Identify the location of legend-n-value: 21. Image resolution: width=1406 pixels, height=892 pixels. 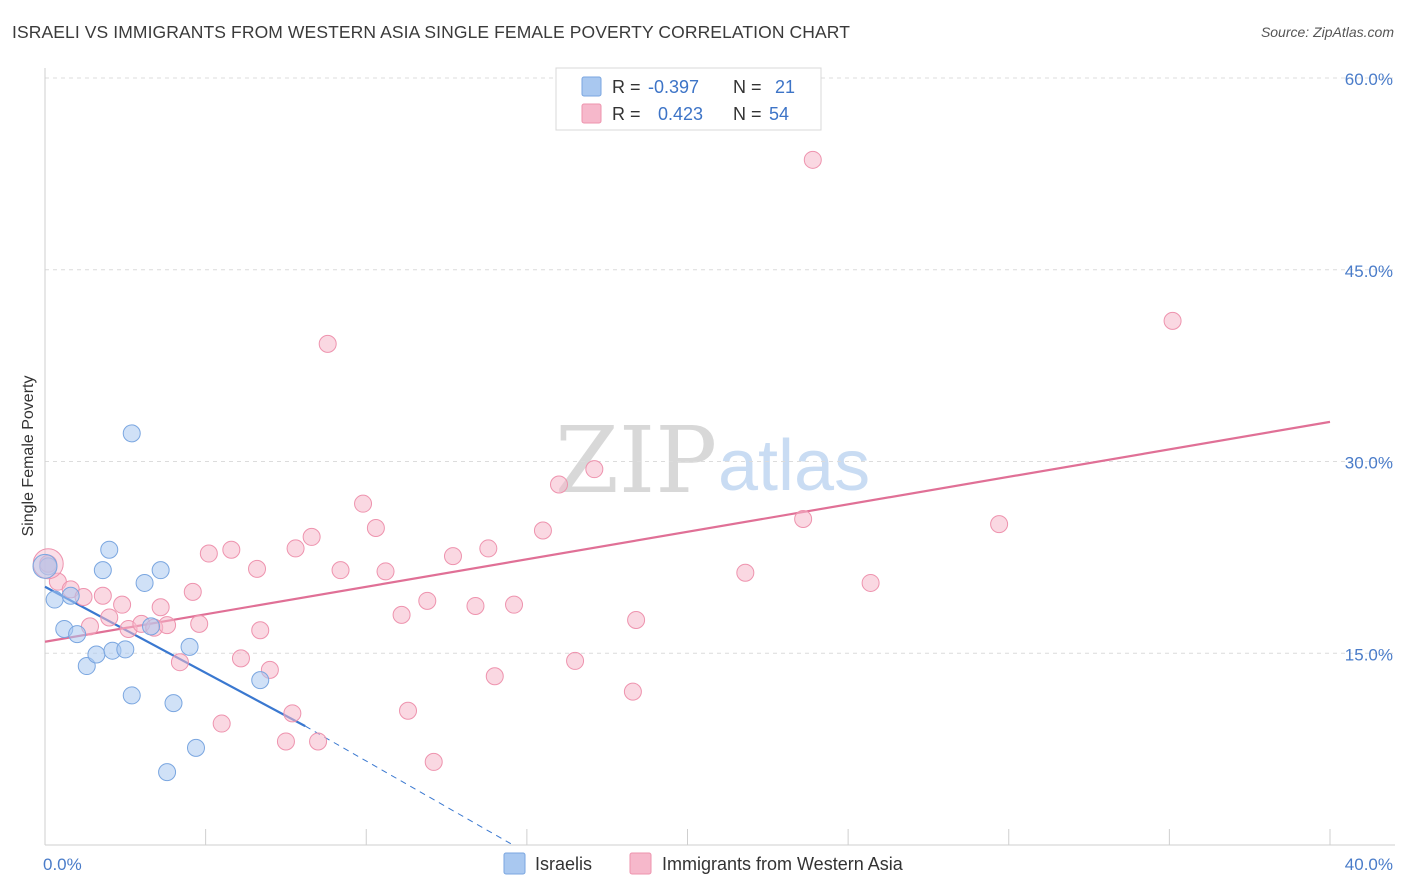
(785, 87).